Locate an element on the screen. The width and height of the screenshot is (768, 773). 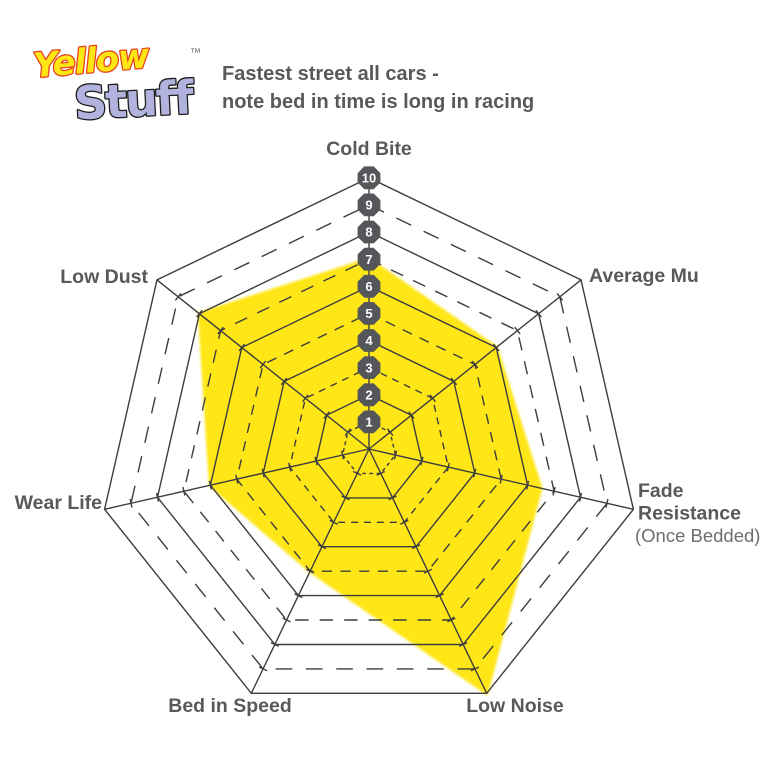
axis-label-wear-life: Wear Life is located at coordinates (59, 503).